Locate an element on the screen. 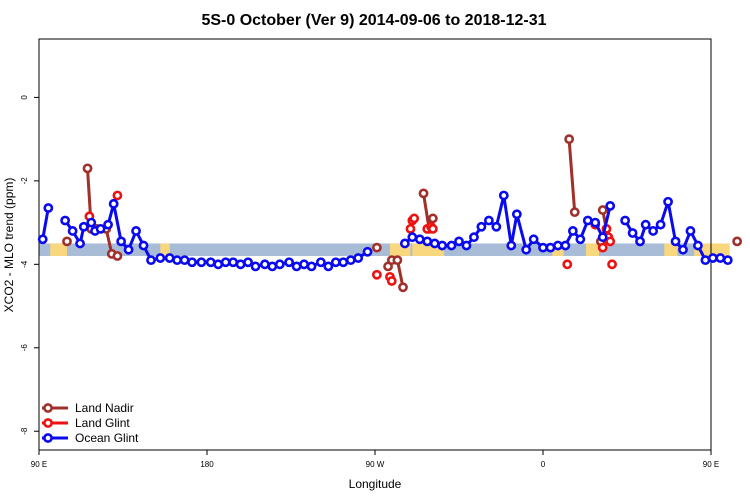 The width and height of the screenshot is (750, 500). legend-item-ocean-glint: Ocean Glint is located at coordinates (90, 438).